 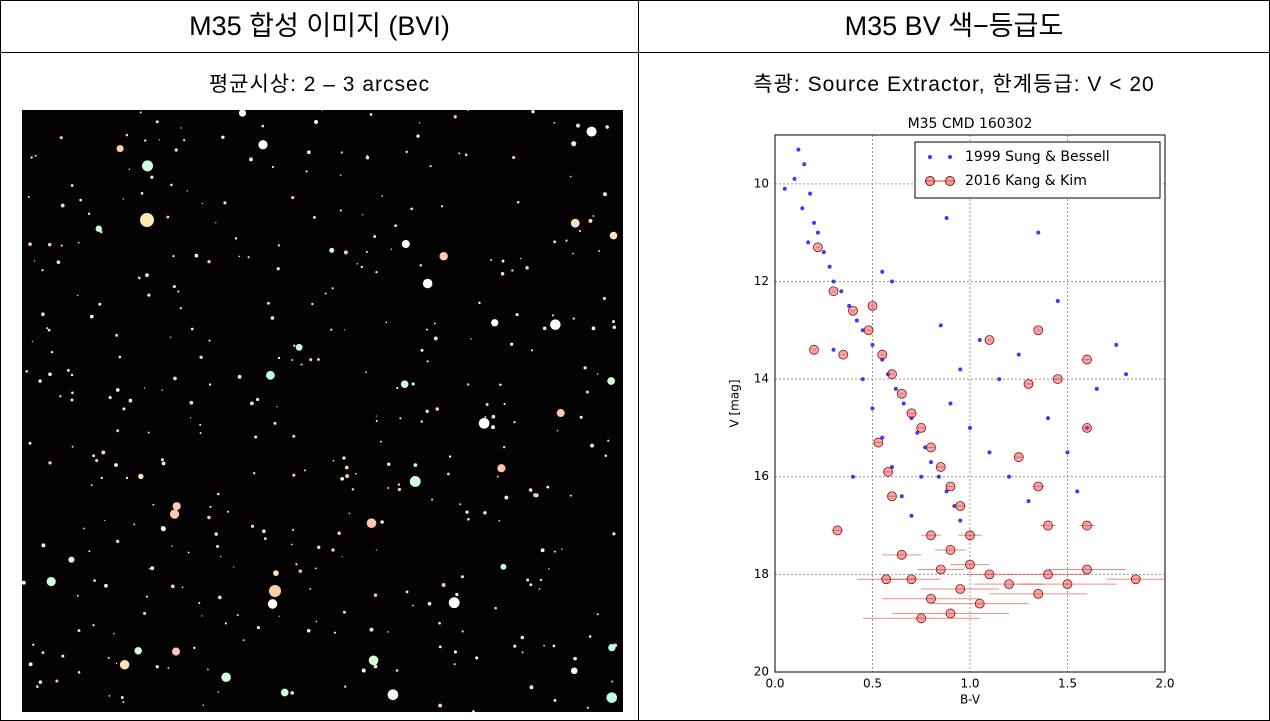 I want to click on x-axis-label: B-V, so click(x=970, y=700).